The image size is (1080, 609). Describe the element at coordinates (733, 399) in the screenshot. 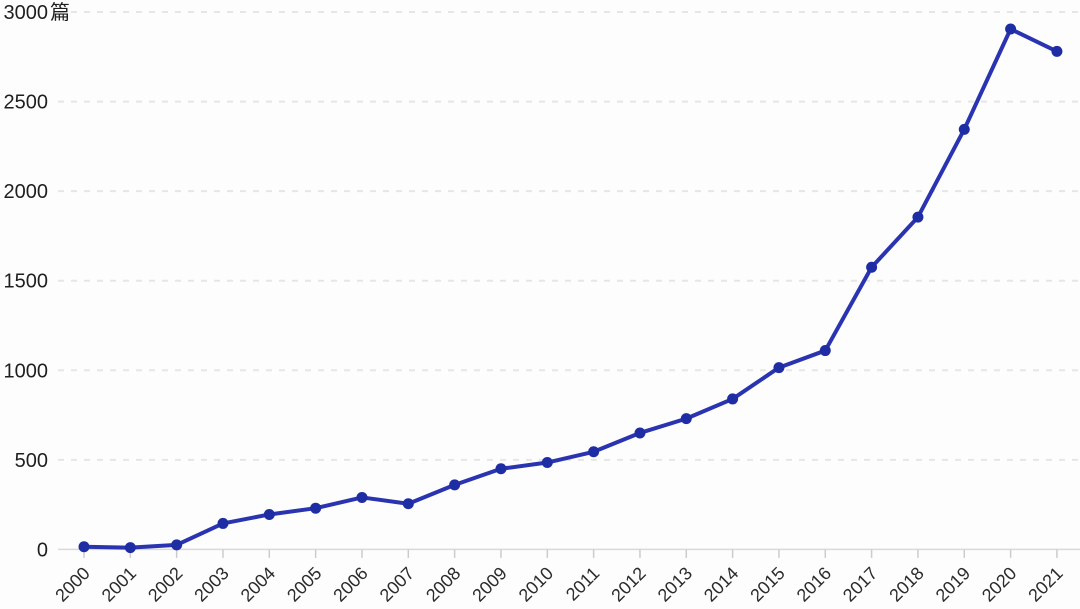

I see `data-point-2014` at that location.